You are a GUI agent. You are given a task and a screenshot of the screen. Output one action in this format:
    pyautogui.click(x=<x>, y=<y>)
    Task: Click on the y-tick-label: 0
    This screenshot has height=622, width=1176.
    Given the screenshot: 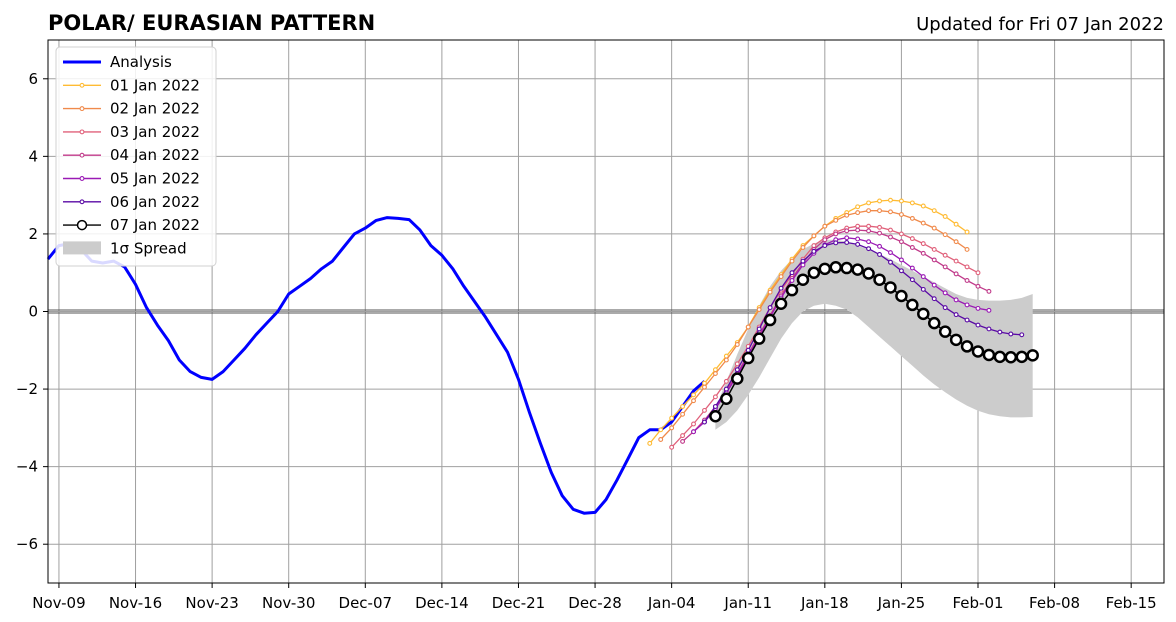 What is the action you would take?
    pyautogui.click(x=33, y=312)
    